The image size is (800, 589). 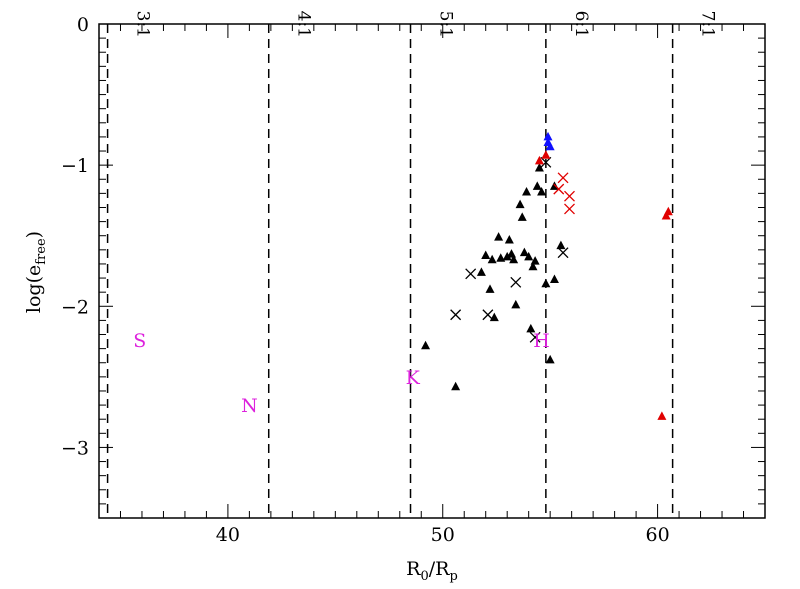 I want to click on object-label: S, so click(x=139, y=341).